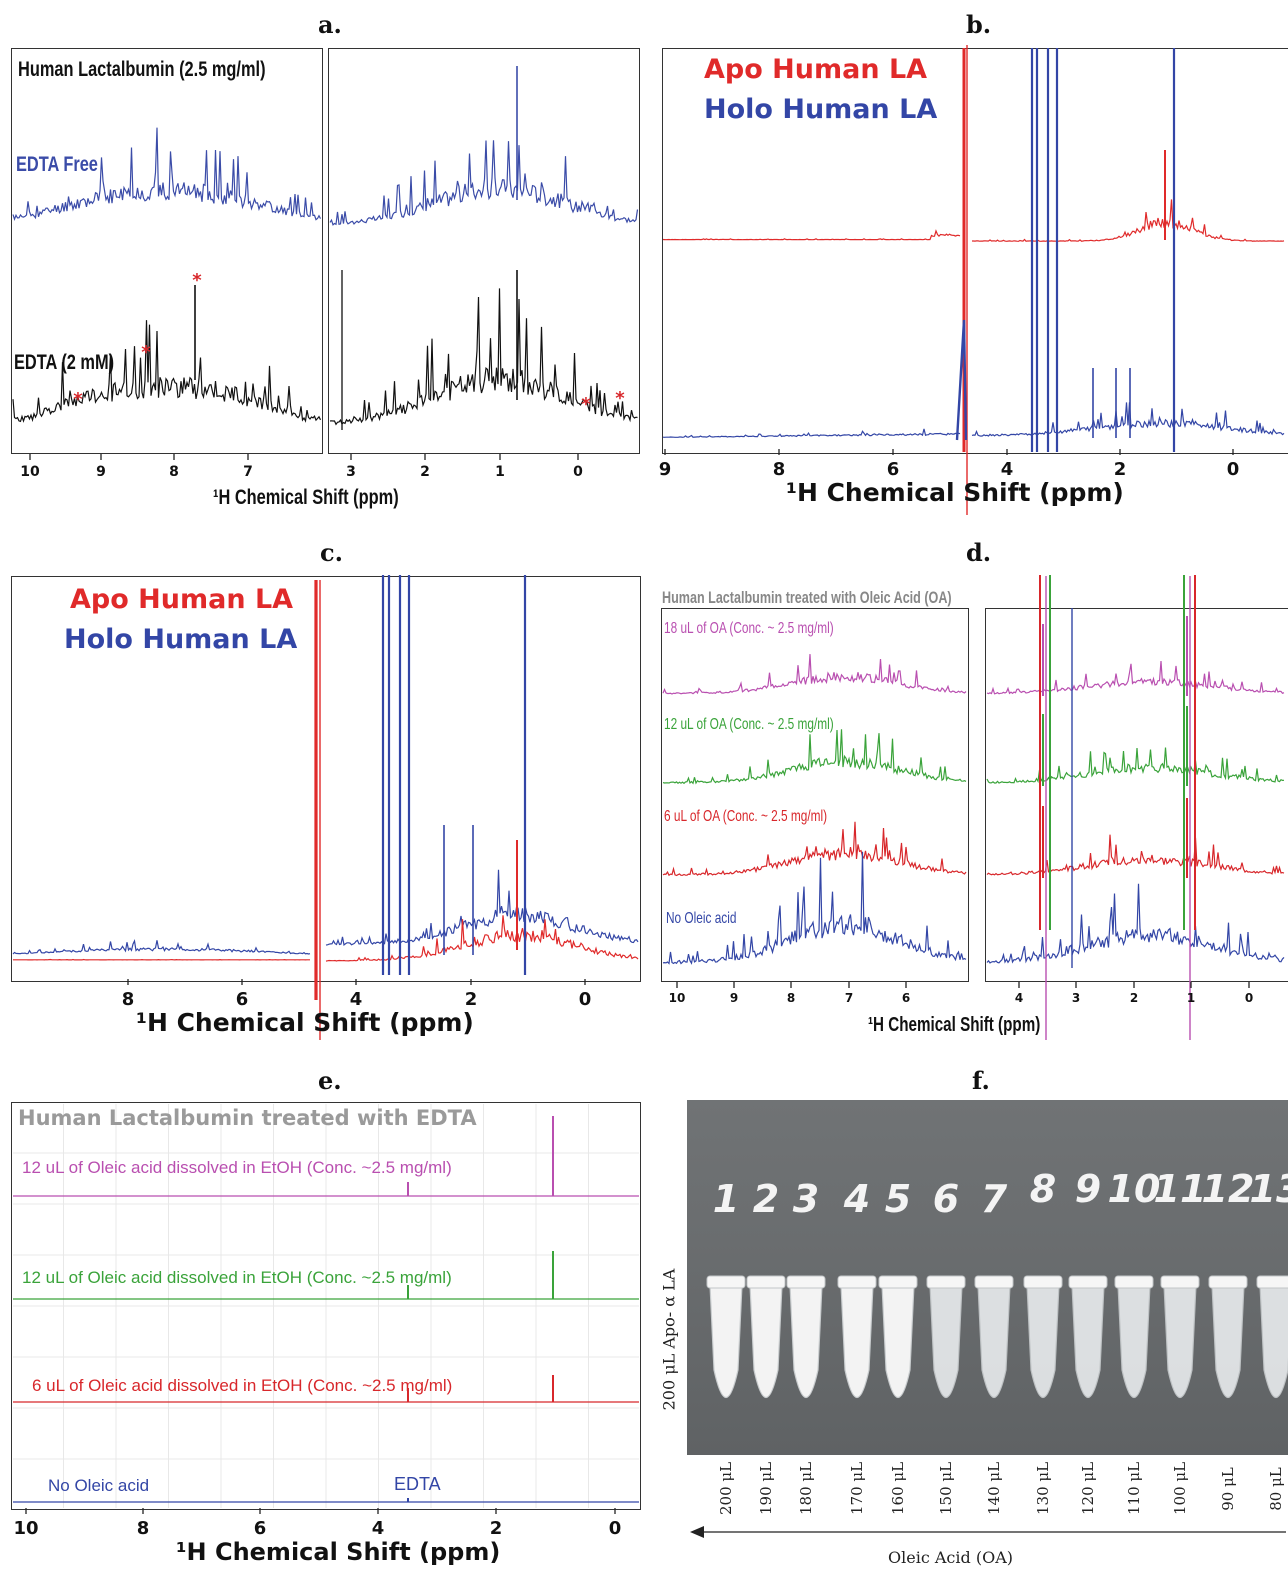 The height and width of the screenshot is (1573, 1288). What do you see at coordinates (1180, 1189) in the screenshot?
I see `panel-f-tube-number: 11` at bounding box center [1180, 1189].